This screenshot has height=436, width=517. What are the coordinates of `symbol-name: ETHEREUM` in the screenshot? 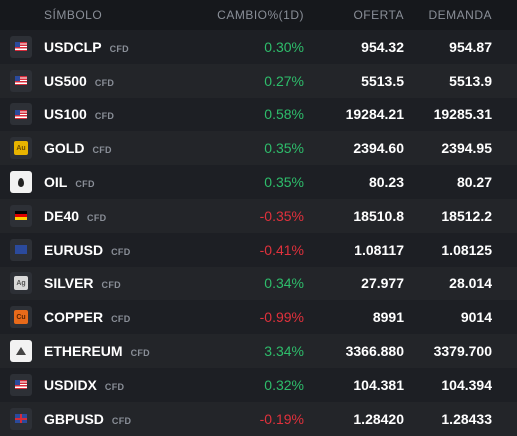 It's located at (83, 351).